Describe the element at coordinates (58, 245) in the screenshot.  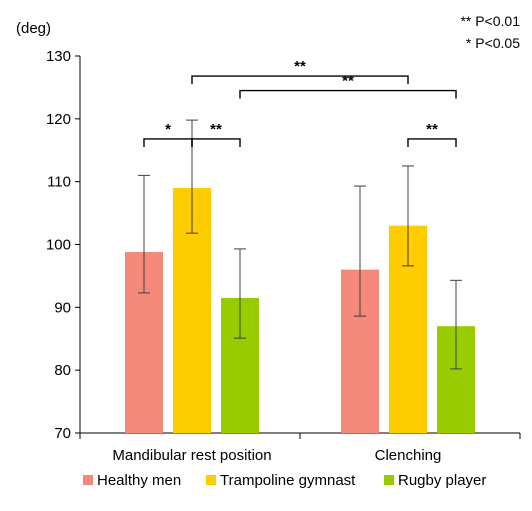
I see `y-tick-label: 100` at that location.